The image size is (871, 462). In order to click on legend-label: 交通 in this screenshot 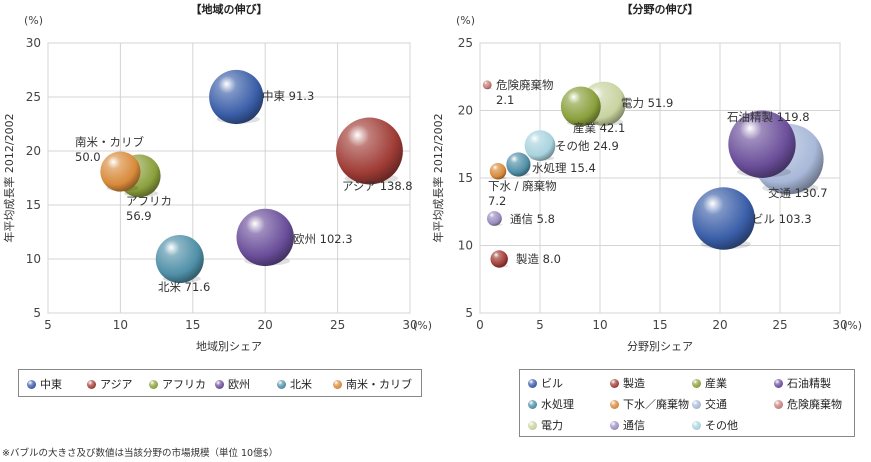, I will do `click(716, 404)`.